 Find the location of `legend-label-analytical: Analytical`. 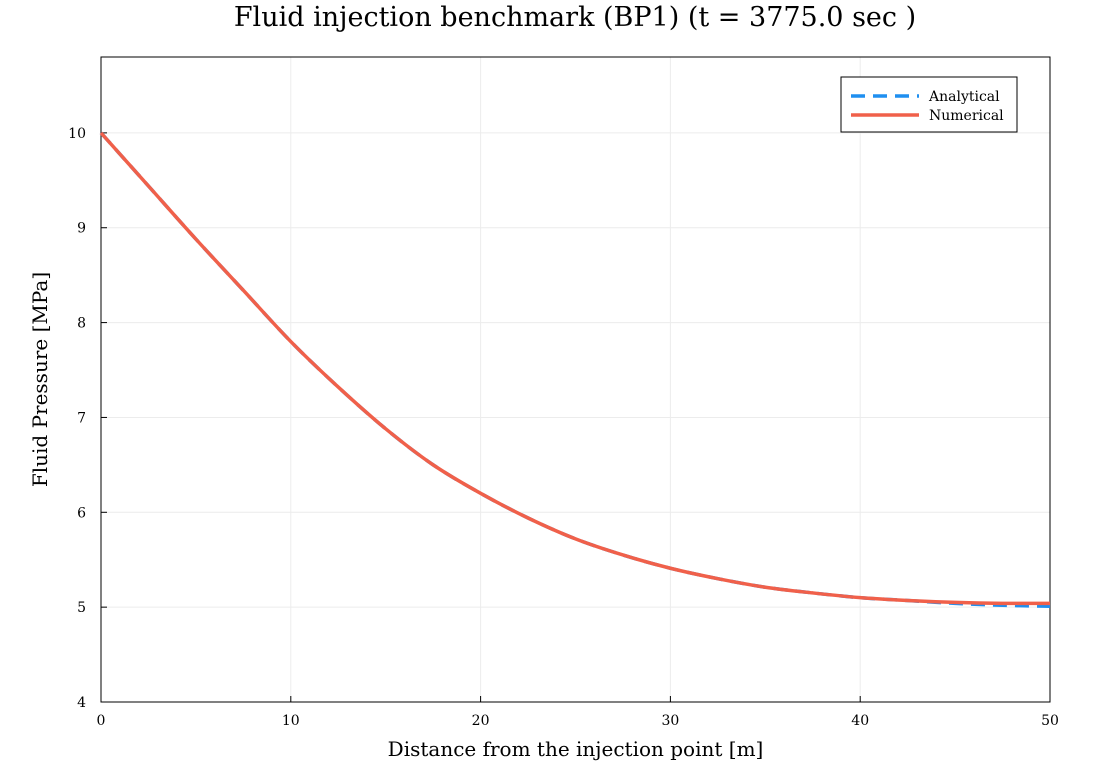

legend-label-analytical: Analytical is located at coordinates (964, 97).